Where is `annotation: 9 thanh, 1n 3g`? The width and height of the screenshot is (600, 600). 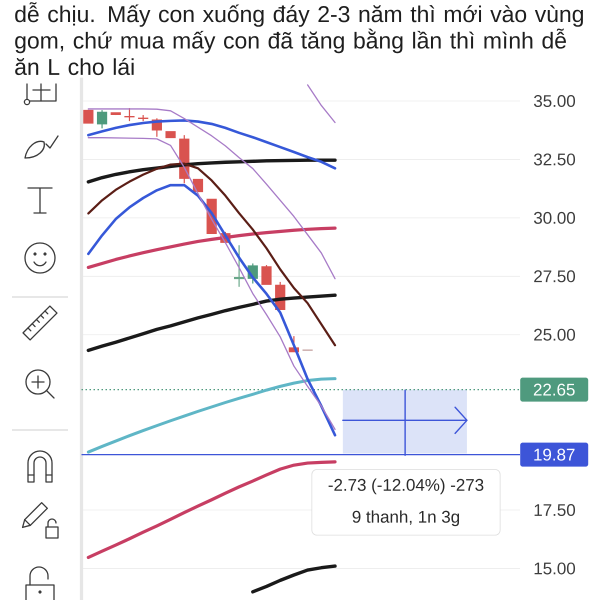 annotation: 9 thanh, 1n 3g is located at coordinates (406, 518).